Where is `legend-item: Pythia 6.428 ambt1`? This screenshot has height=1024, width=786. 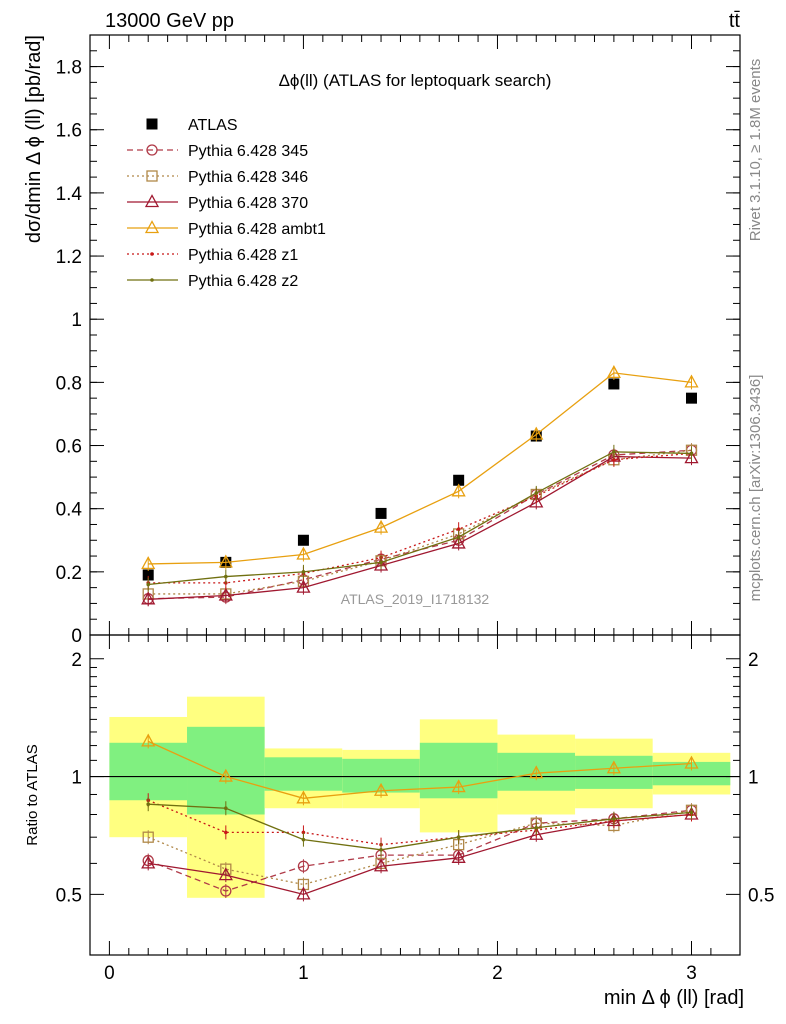 legend-item: Pythia 6.428 ambt1 is located at coordinates (226, 229).